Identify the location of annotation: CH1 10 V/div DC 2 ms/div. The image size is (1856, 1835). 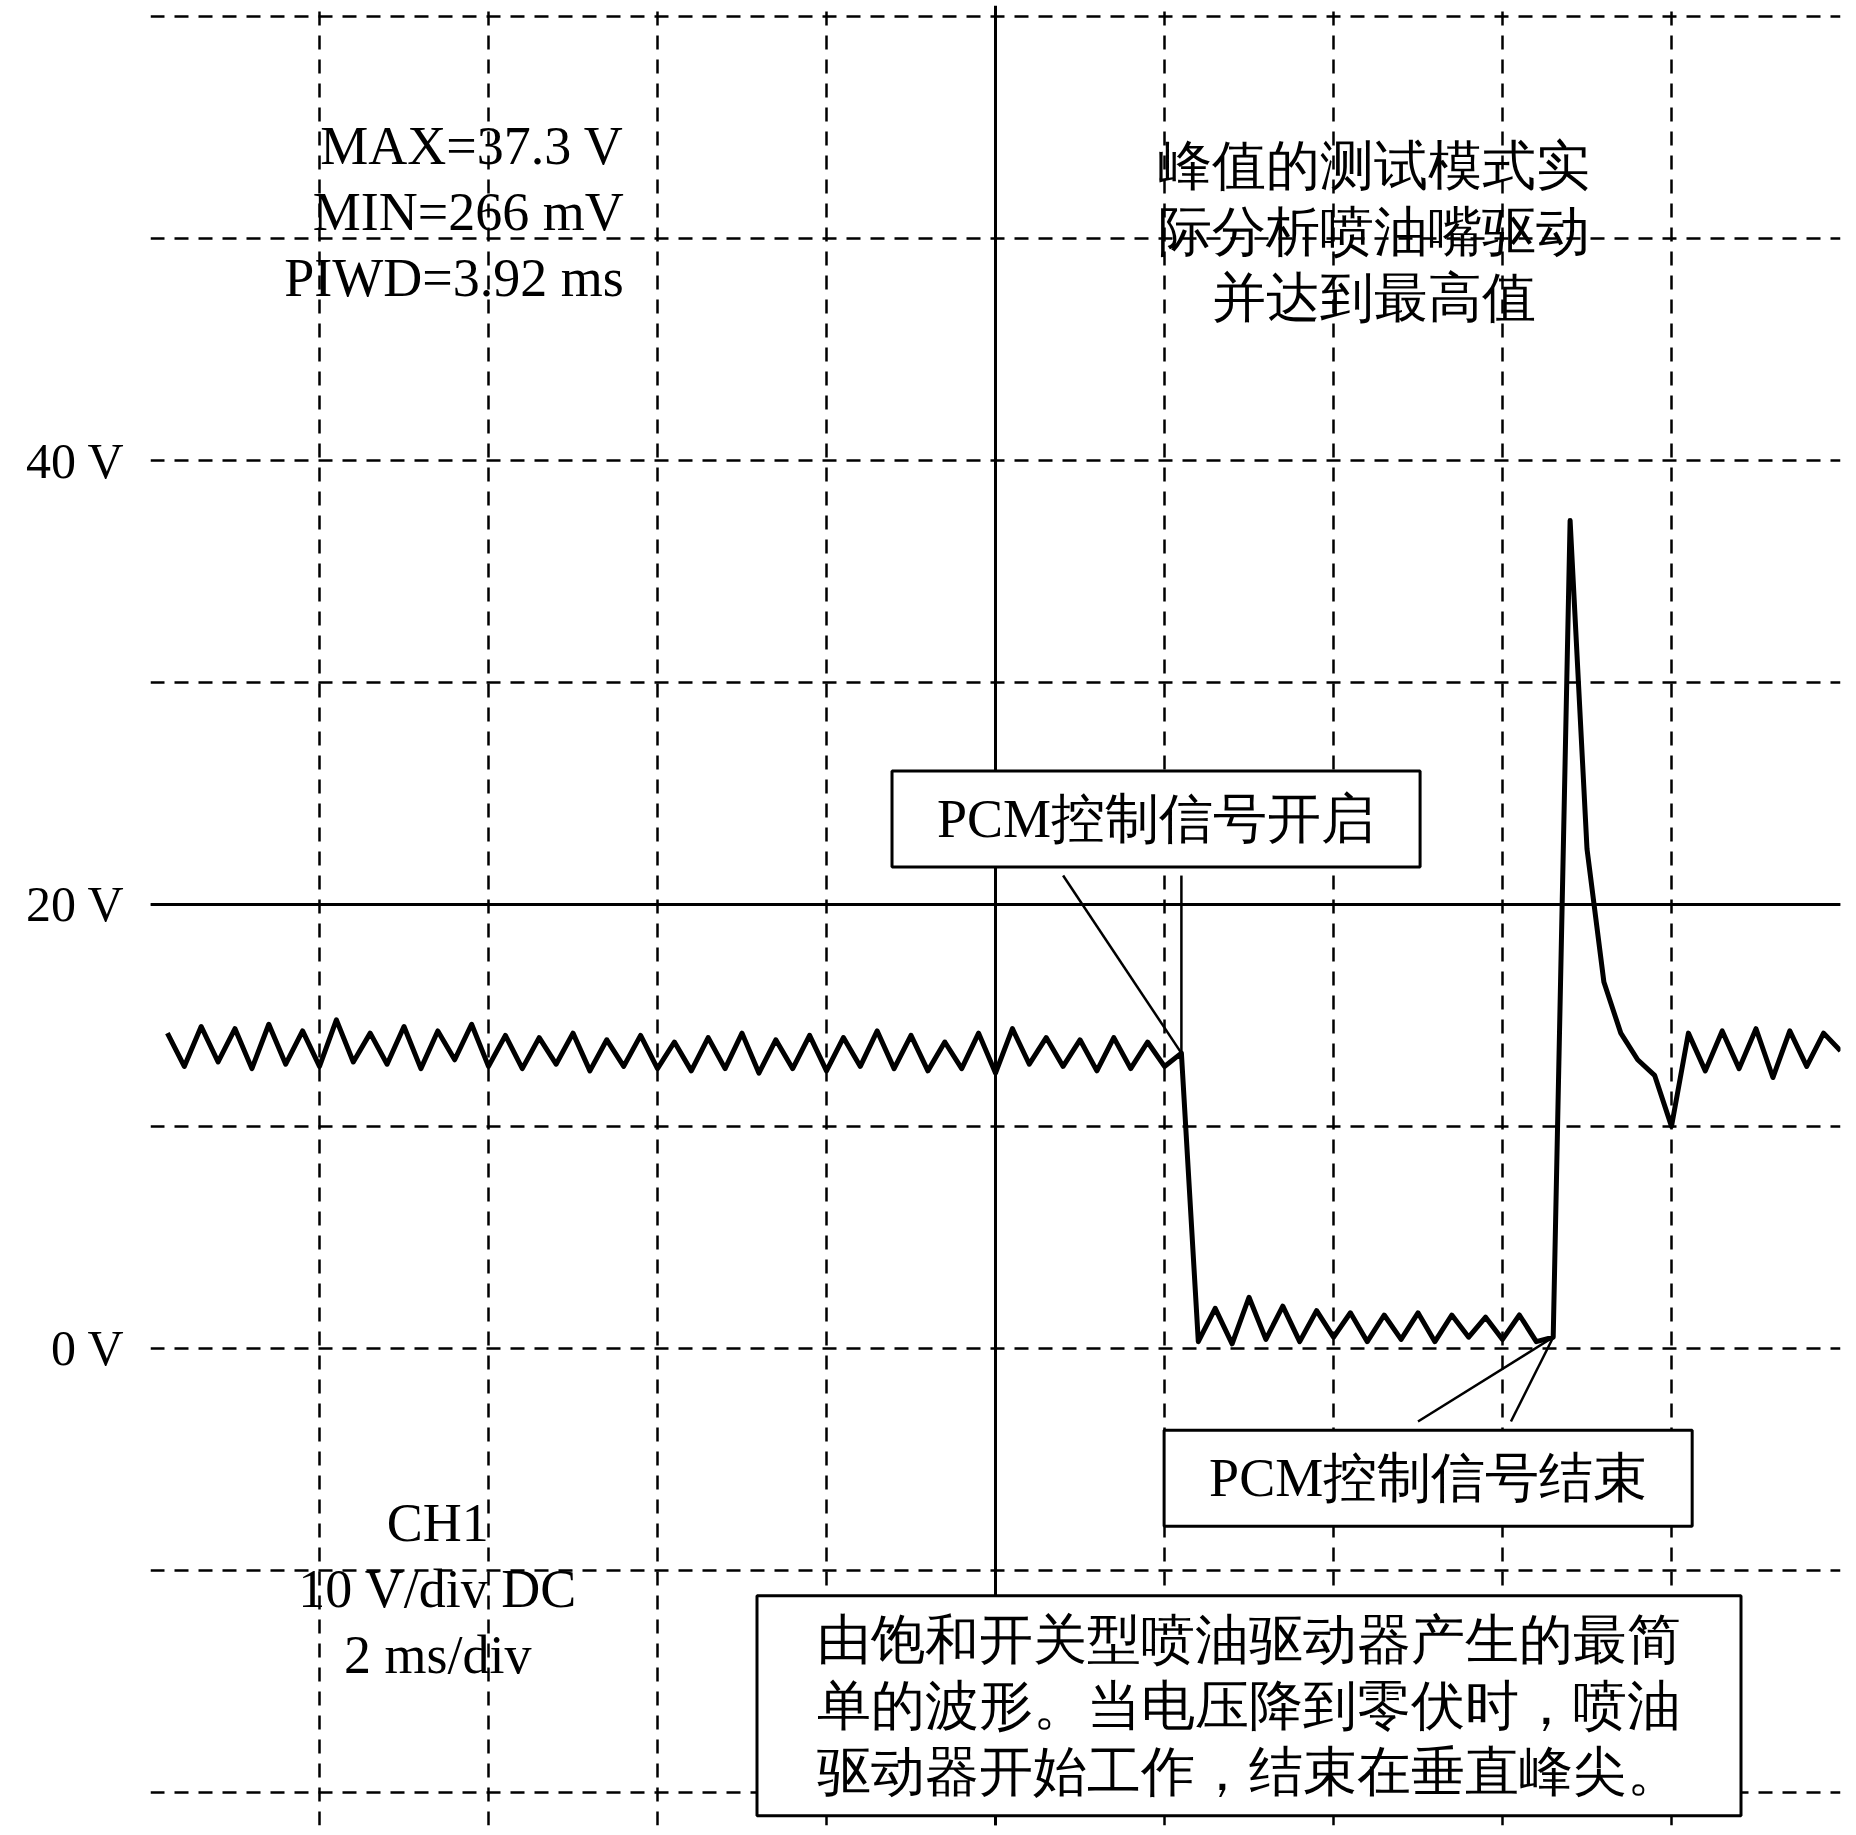
(437, 1588).